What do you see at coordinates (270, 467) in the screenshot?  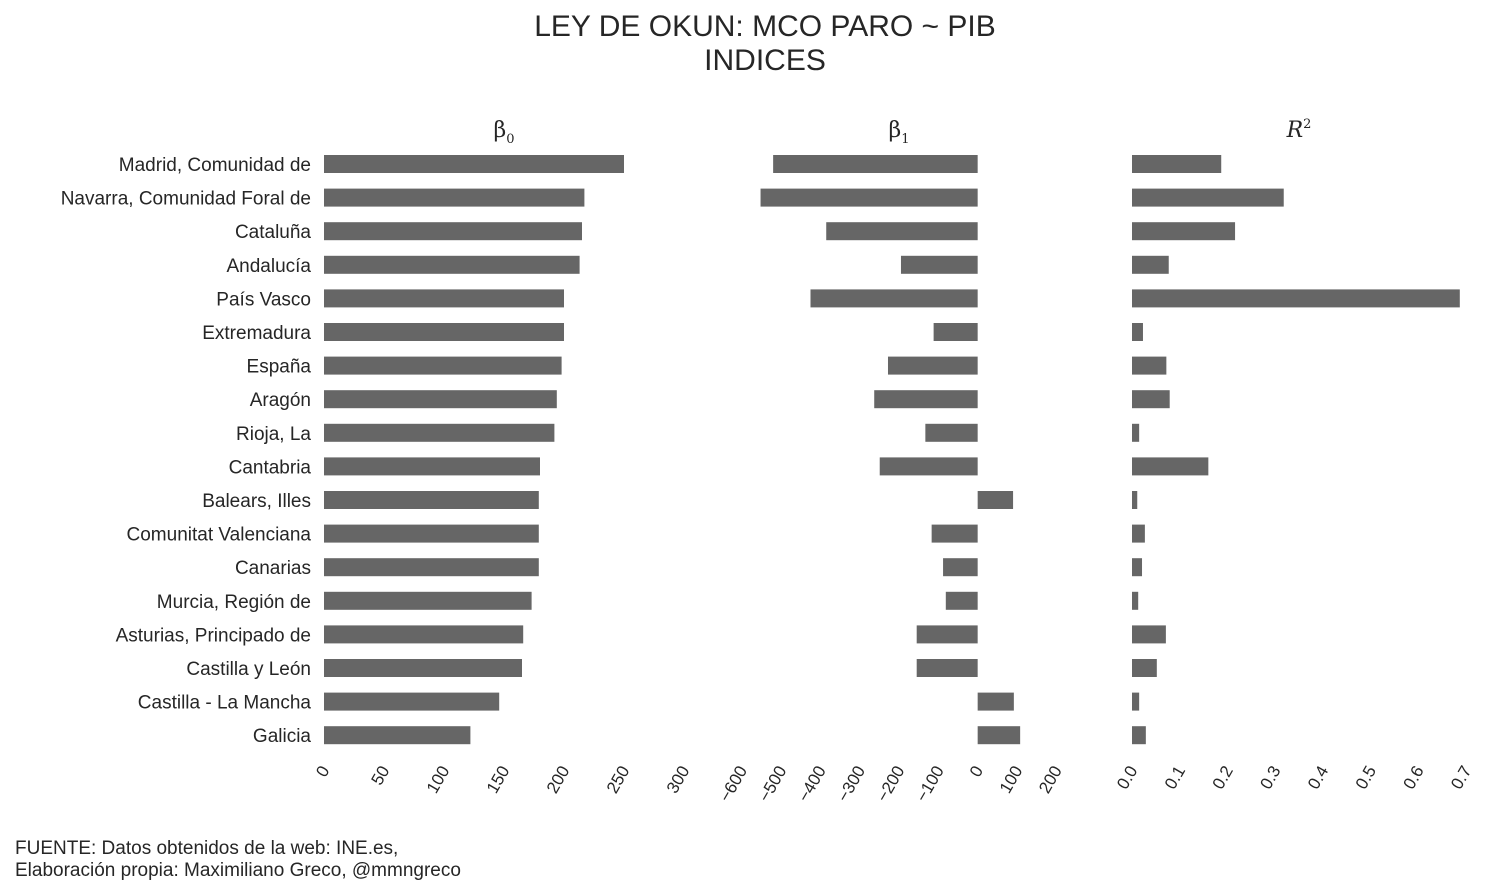 I see `category-label: Cantabria` at bounding box center [270, 467].